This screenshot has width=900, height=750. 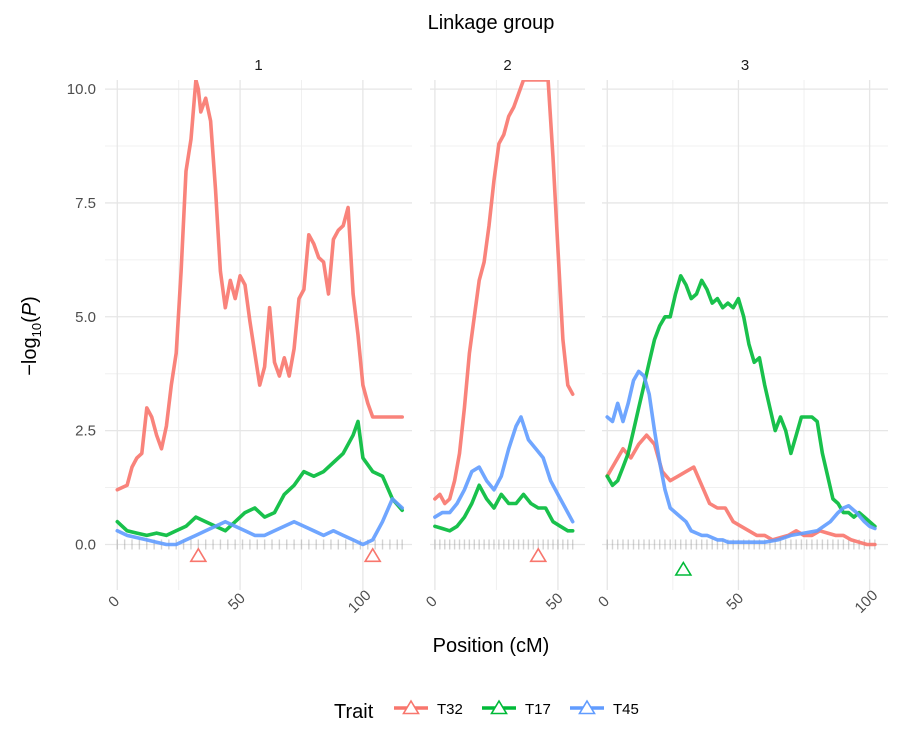 I want to click on y-axis-title-variable: P, so click(x=30, y=309).